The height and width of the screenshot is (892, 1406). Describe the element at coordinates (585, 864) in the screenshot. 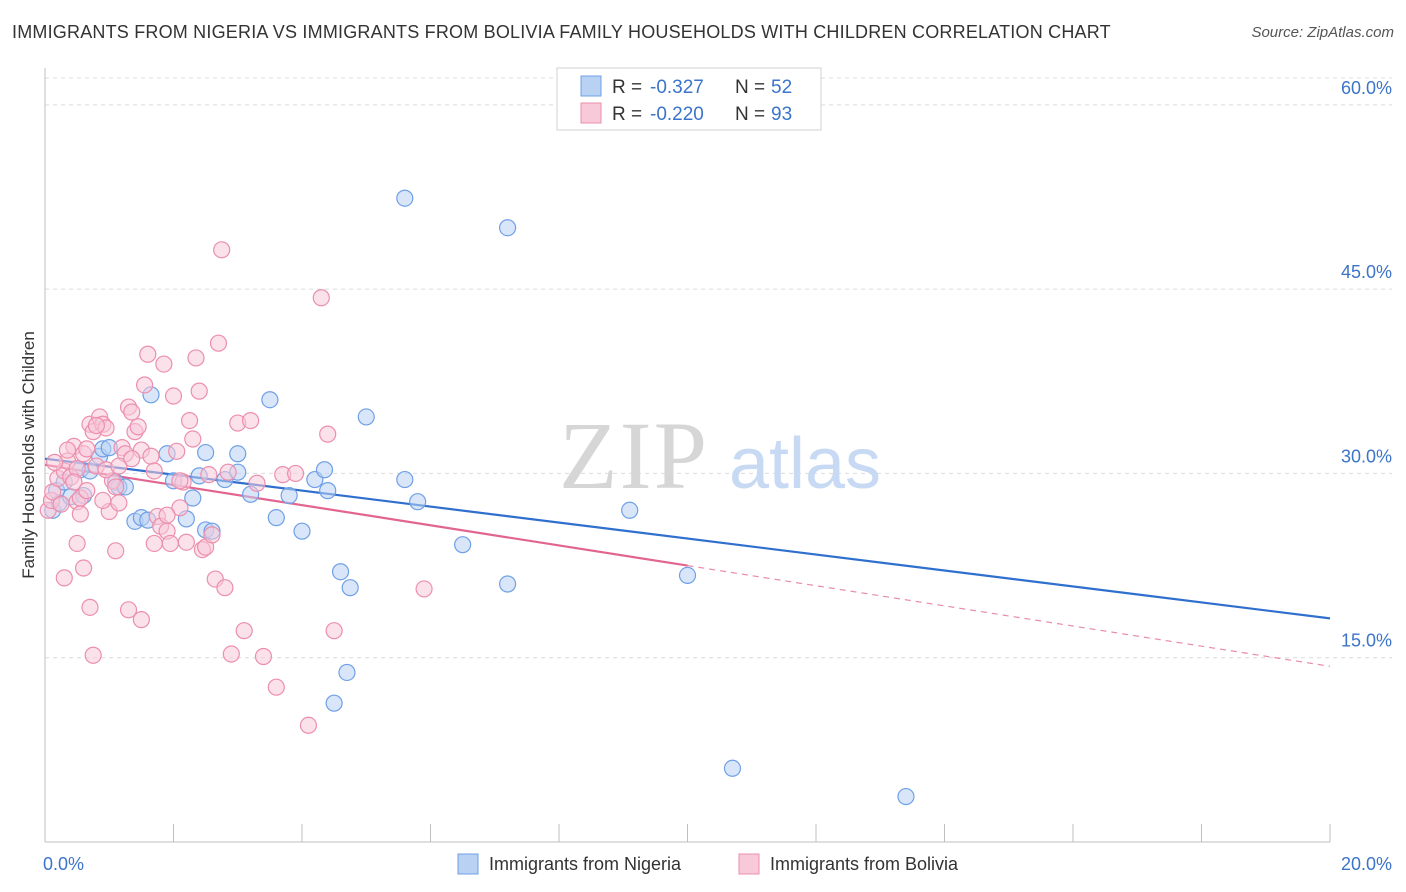

I see `series-legend-label-nigeria: Immigrants from Nigeria` at that location.